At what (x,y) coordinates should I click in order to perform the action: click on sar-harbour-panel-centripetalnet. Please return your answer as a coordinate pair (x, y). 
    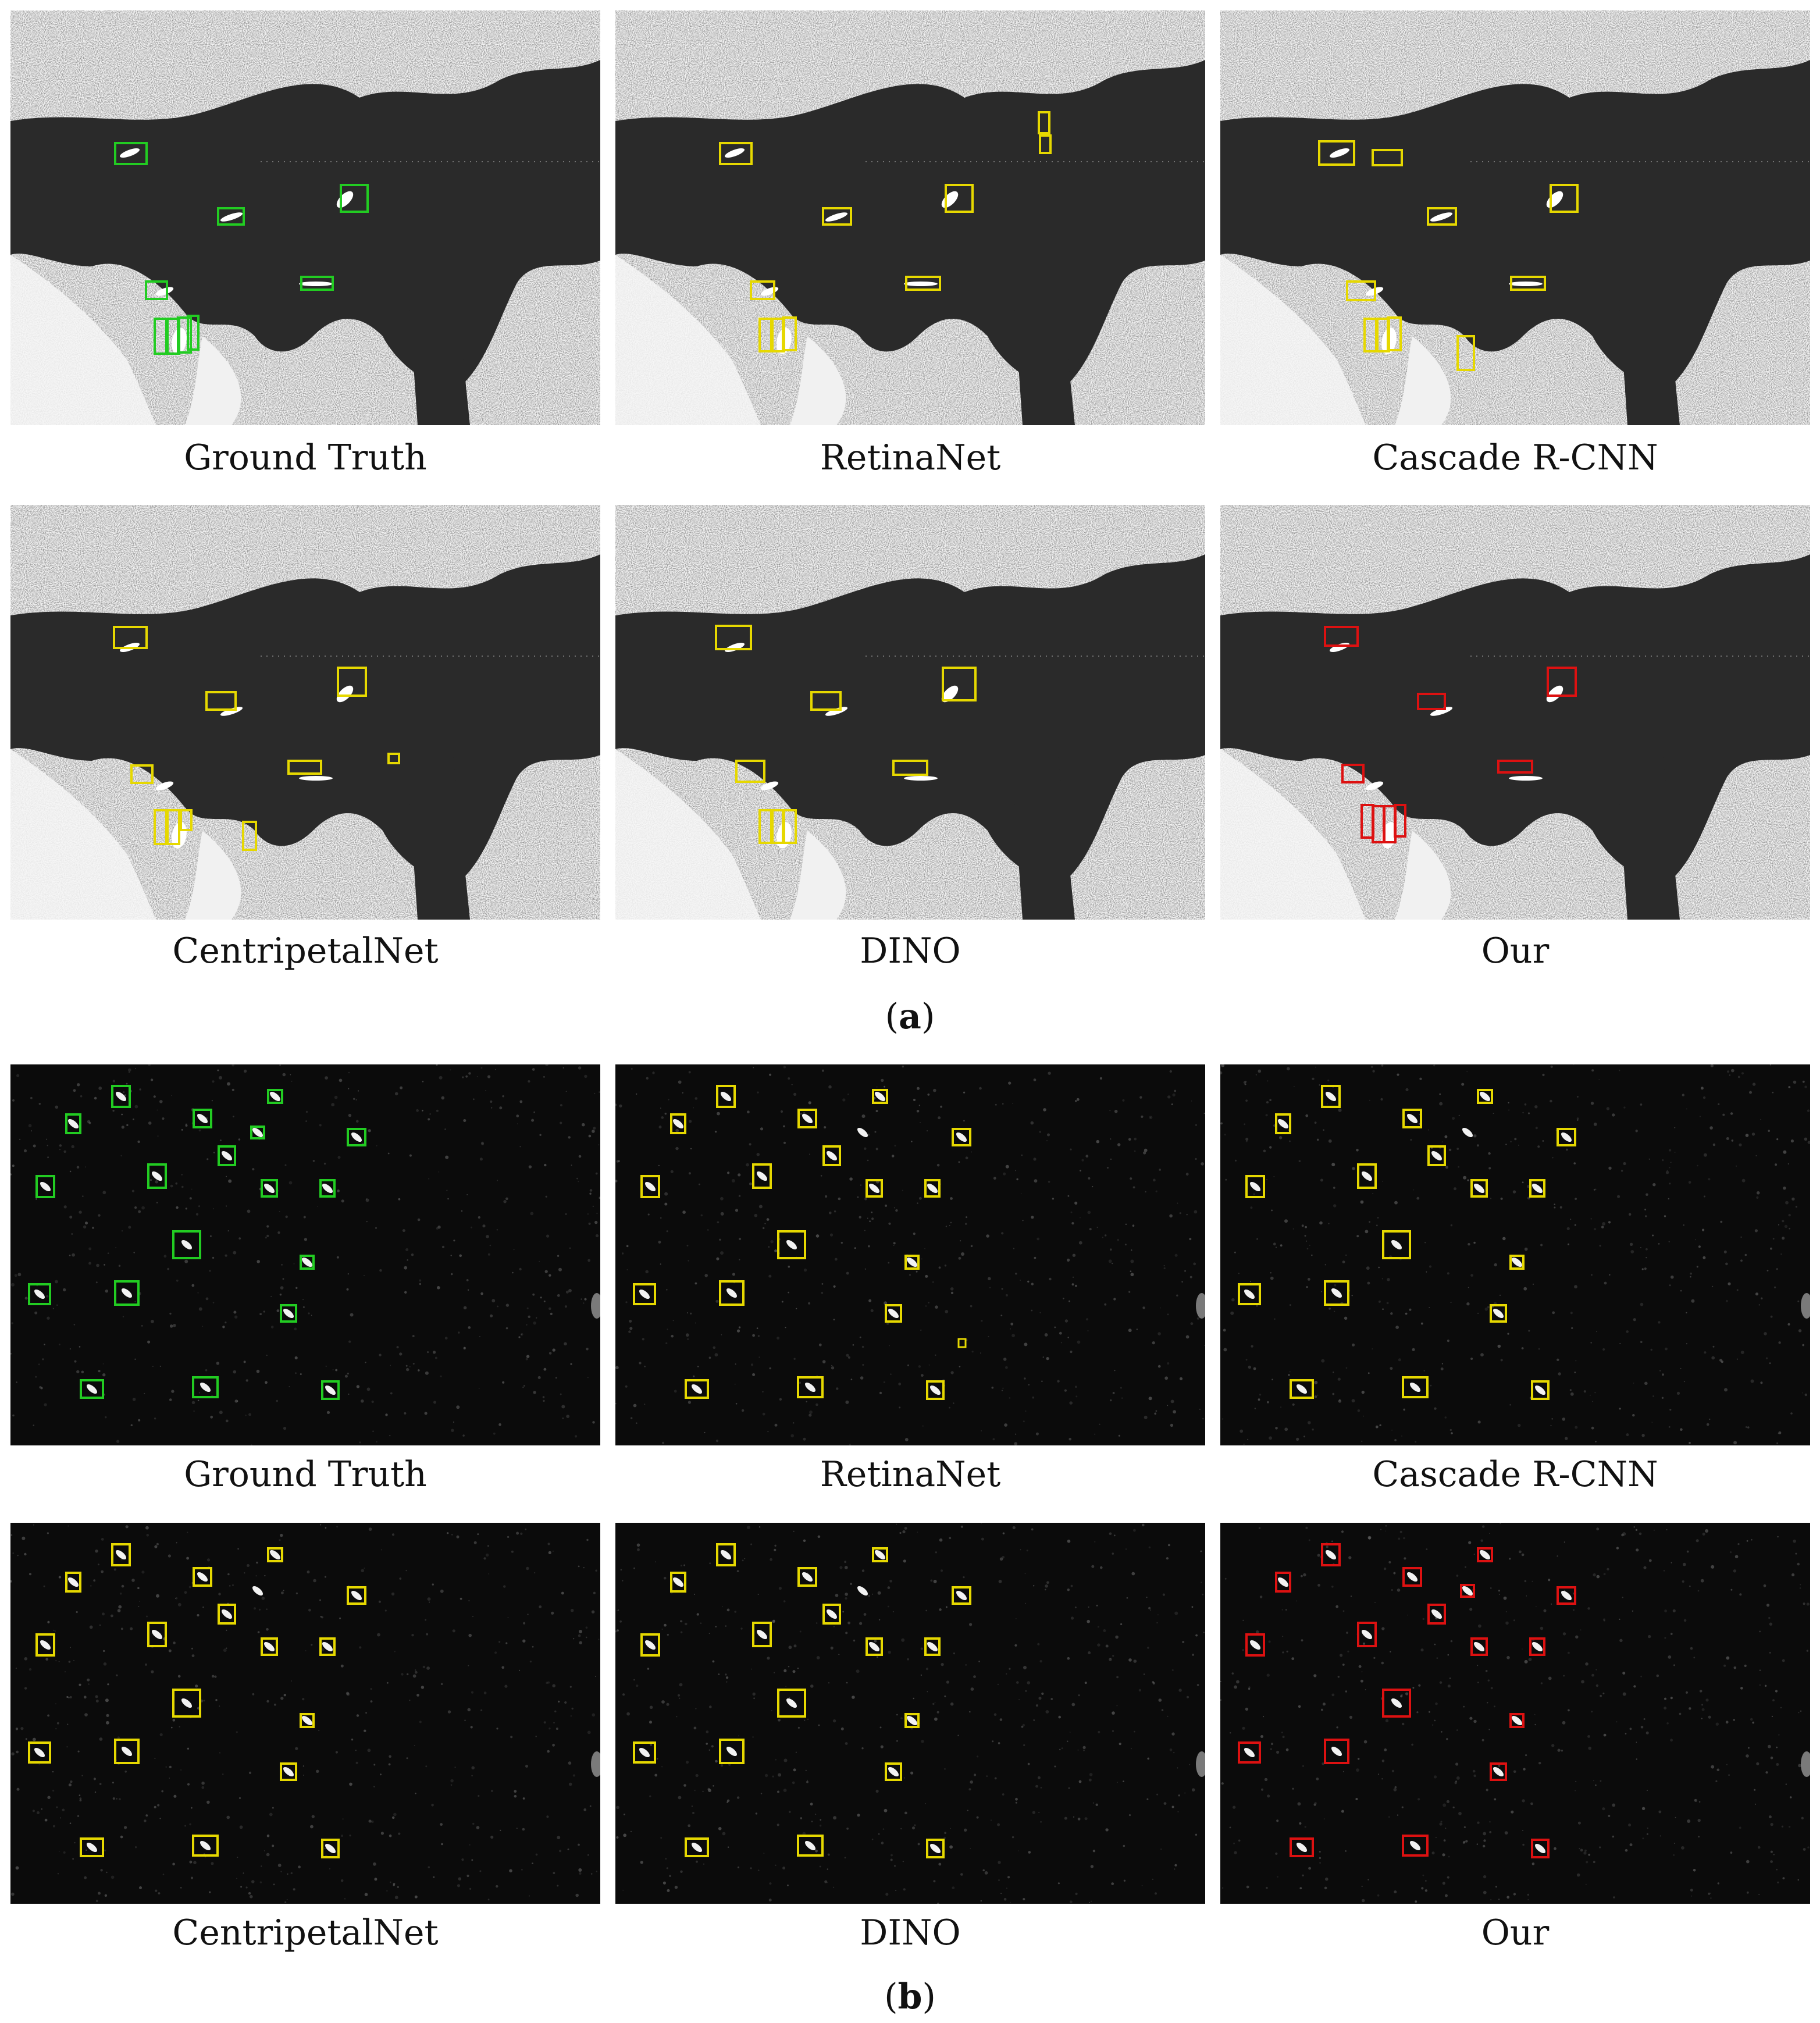
    Looking at the image, I should click on (305, 712).